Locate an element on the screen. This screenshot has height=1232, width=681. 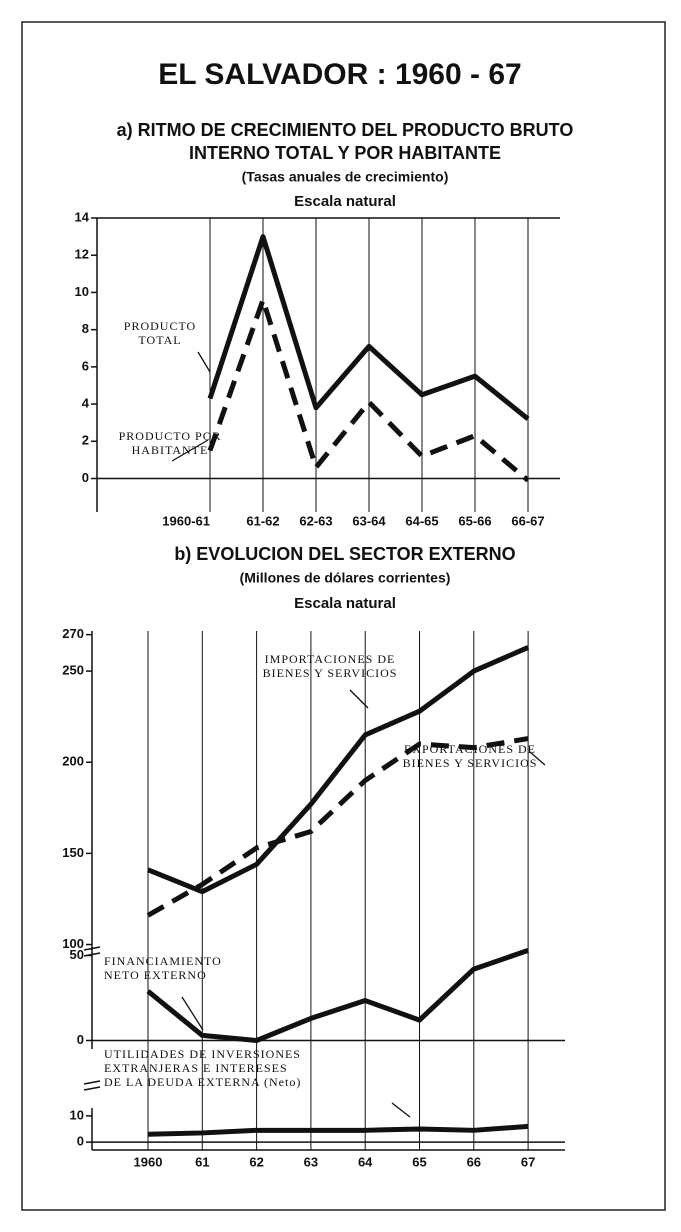
chart-title: INTERNO TOTAL Y POR HABITANTE is located at coordinates (345, 153).